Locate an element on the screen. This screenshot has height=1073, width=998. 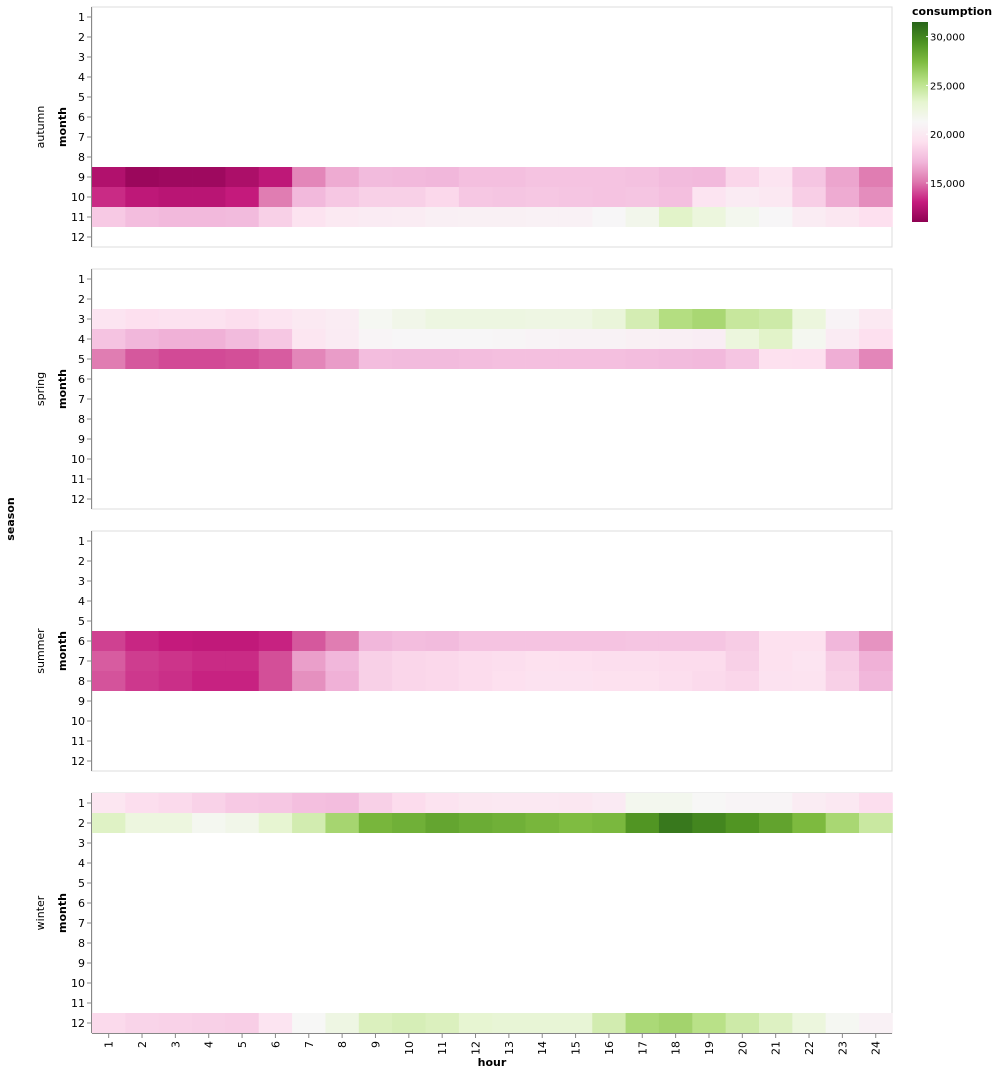
y-tick-label: 5 is located at coordinates (81, 97).